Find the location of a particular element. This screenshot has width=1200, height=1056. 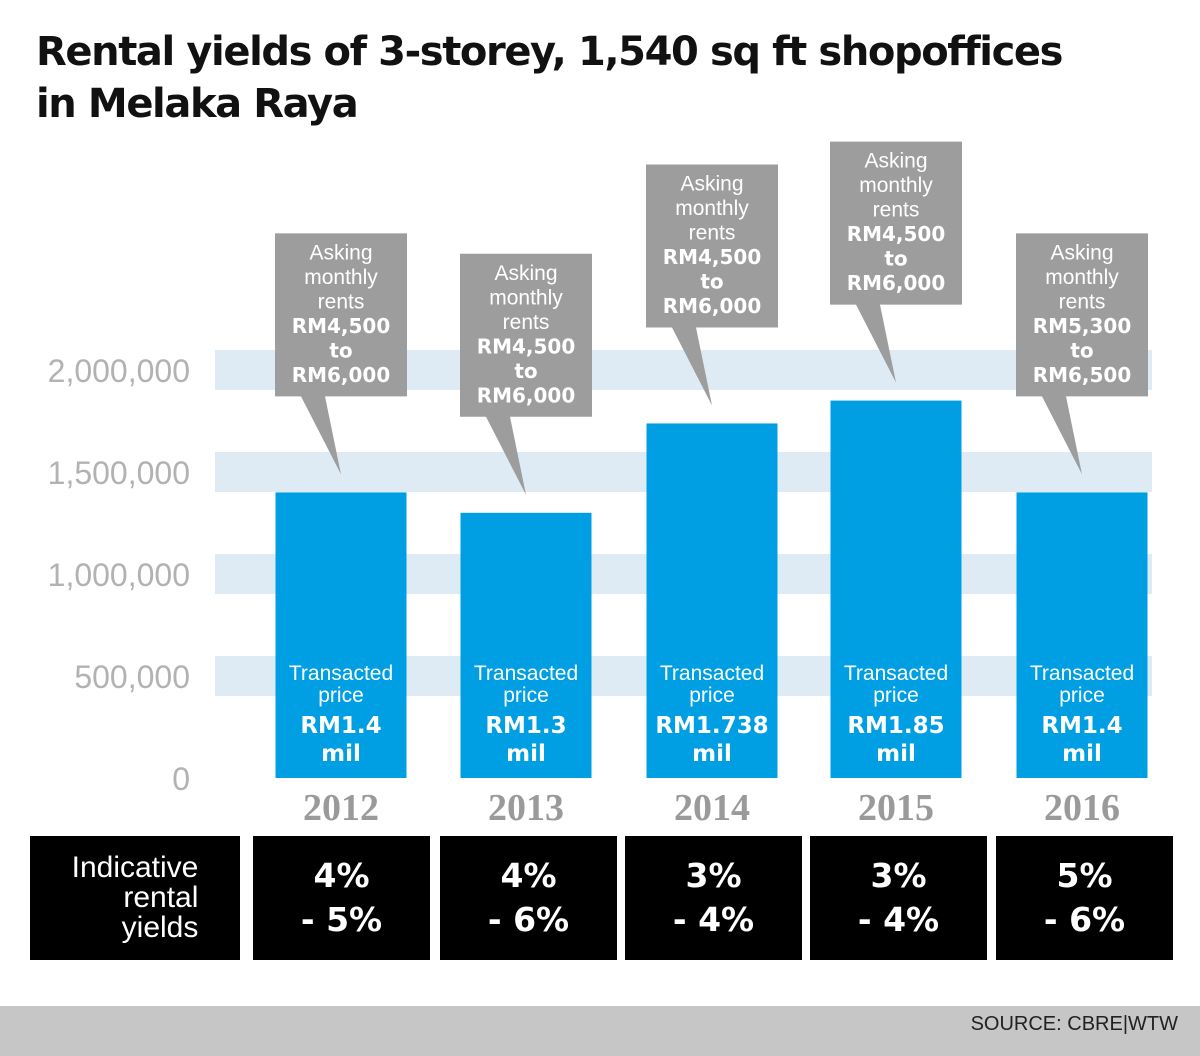

callout-2013 is located at coordinates (526, 374).